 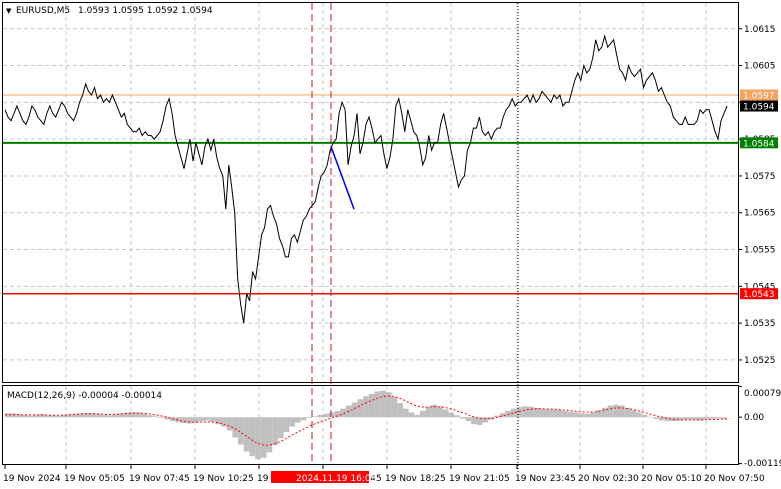 I want to click on x-tick-label: 20 Nov 05:10, so click(x=671, y=479).